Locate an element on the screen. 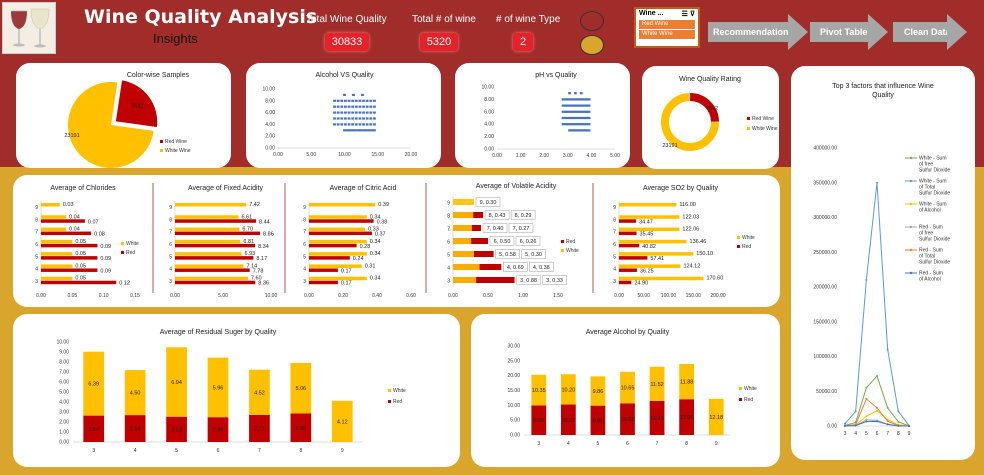 Image resolution: width=984 pixels, height=475 pixels. slicer-filter-icon: ☰ ⊽ is located at coordinates (688, 14).